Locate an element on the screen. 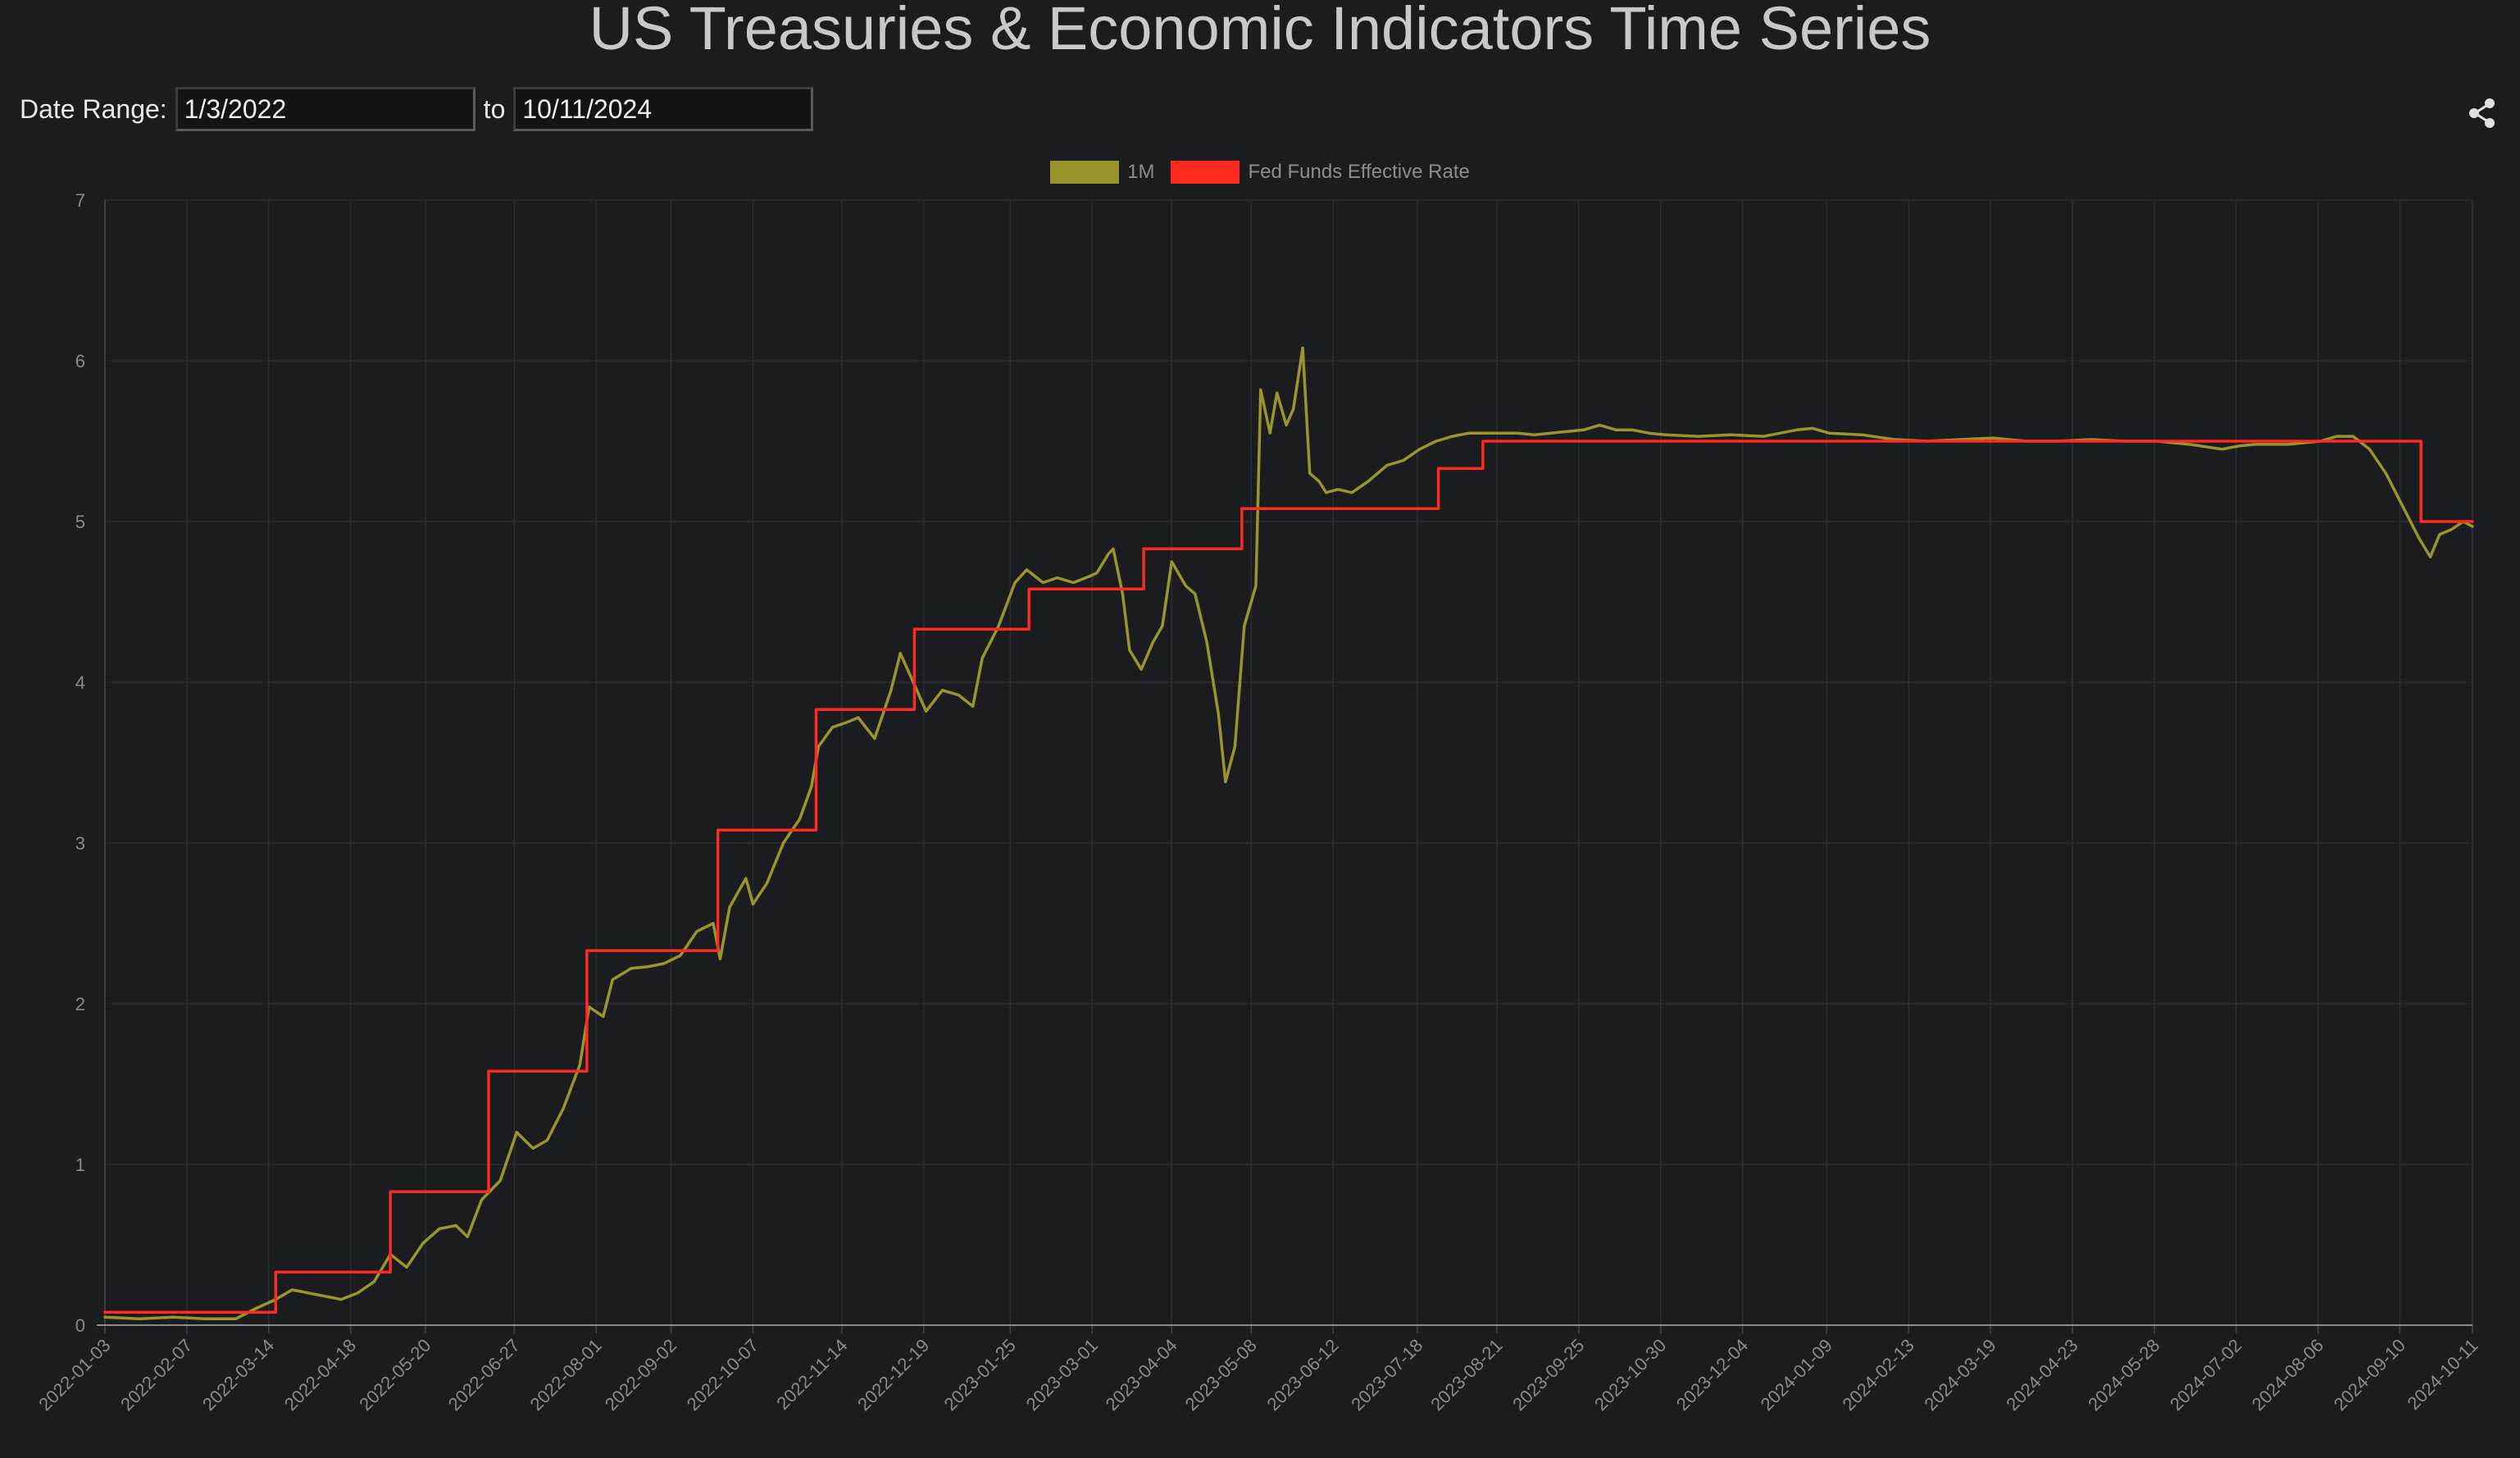 This screenshot has height=1458, width=2520. legend-swatch-fed-funds is located at coordinates (1205, 172).